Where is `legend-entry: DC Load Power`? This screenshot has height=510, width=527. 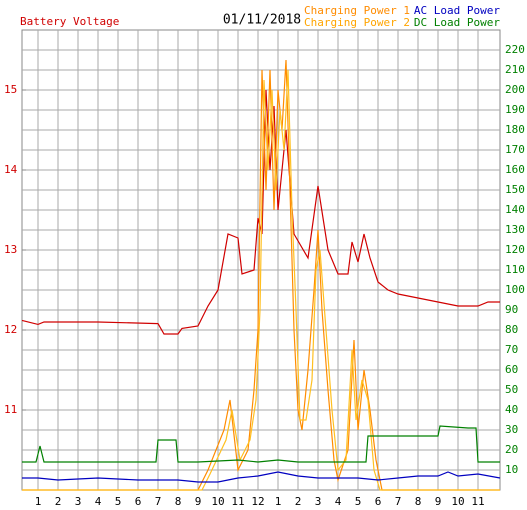 legend-entry: DC Load Power is located at coordinates (457, 22).